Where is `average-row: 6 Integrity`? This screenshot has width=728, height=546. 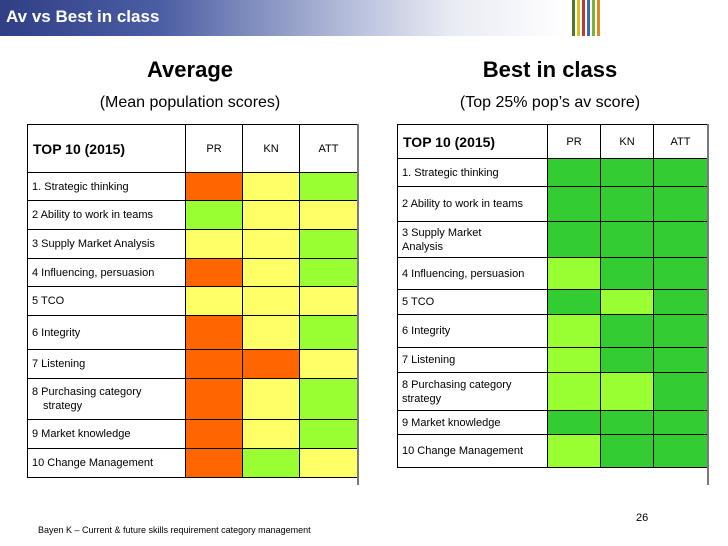
average-row: 6 Integrity is located at coordinates (192, 332).